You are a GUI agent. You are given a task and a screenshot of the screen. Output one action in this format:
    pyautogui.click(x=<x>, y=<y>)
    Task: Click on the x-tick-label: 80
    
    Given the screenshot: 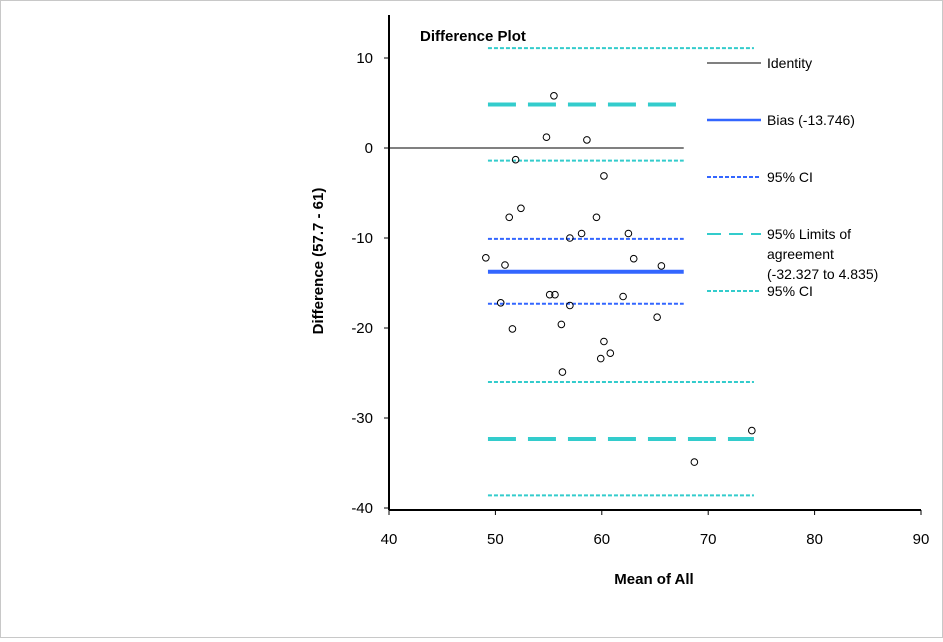 What is the action you would take?
    pyautogui.click(x=814, y=539)
    